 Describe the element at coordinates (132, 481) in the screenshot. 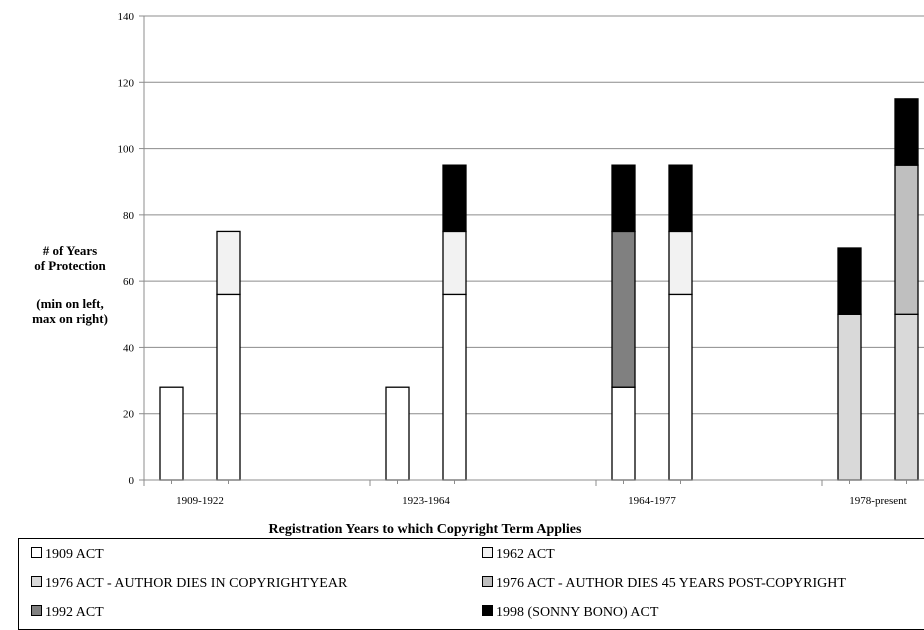

I see `y-tick-label: 0` at that location.